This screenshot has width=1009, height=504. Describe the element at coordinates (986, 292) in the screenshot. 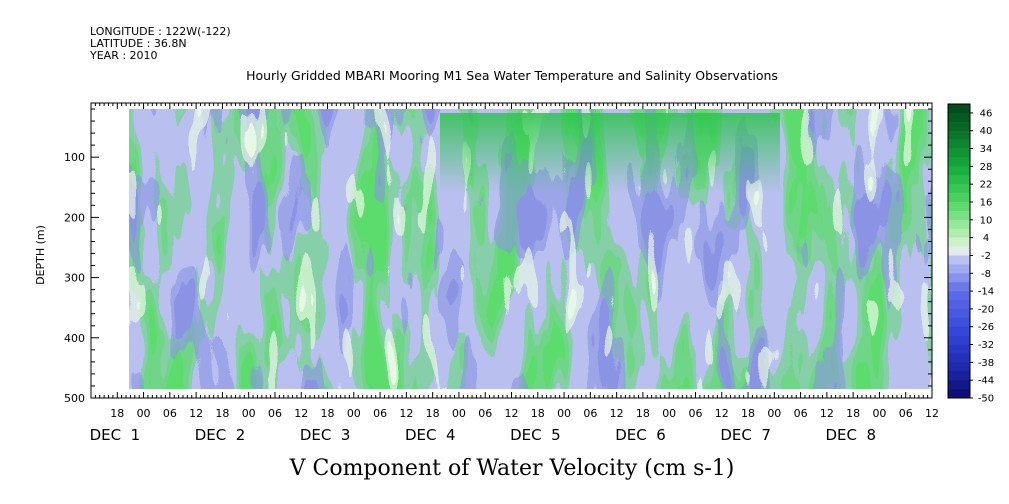

I see `colorbar-label: -14` at that location.